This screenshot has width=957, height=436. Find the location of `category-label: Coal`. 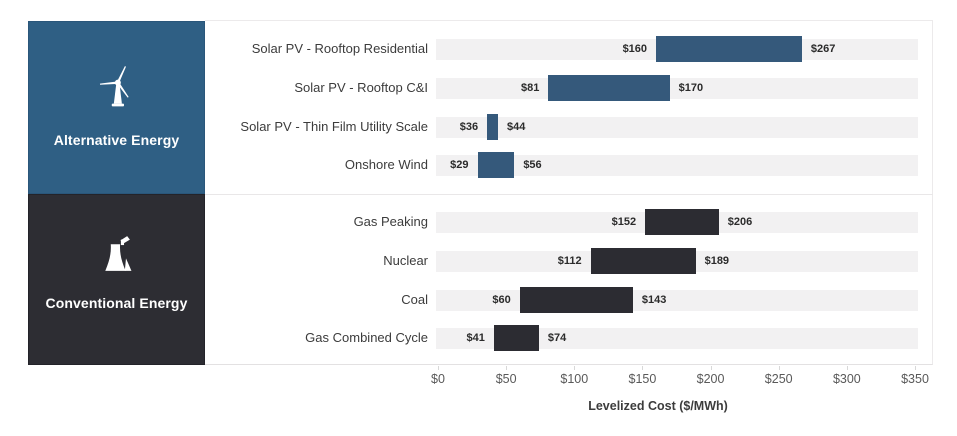

category-label: Coal is located at coordinates (414, 299).